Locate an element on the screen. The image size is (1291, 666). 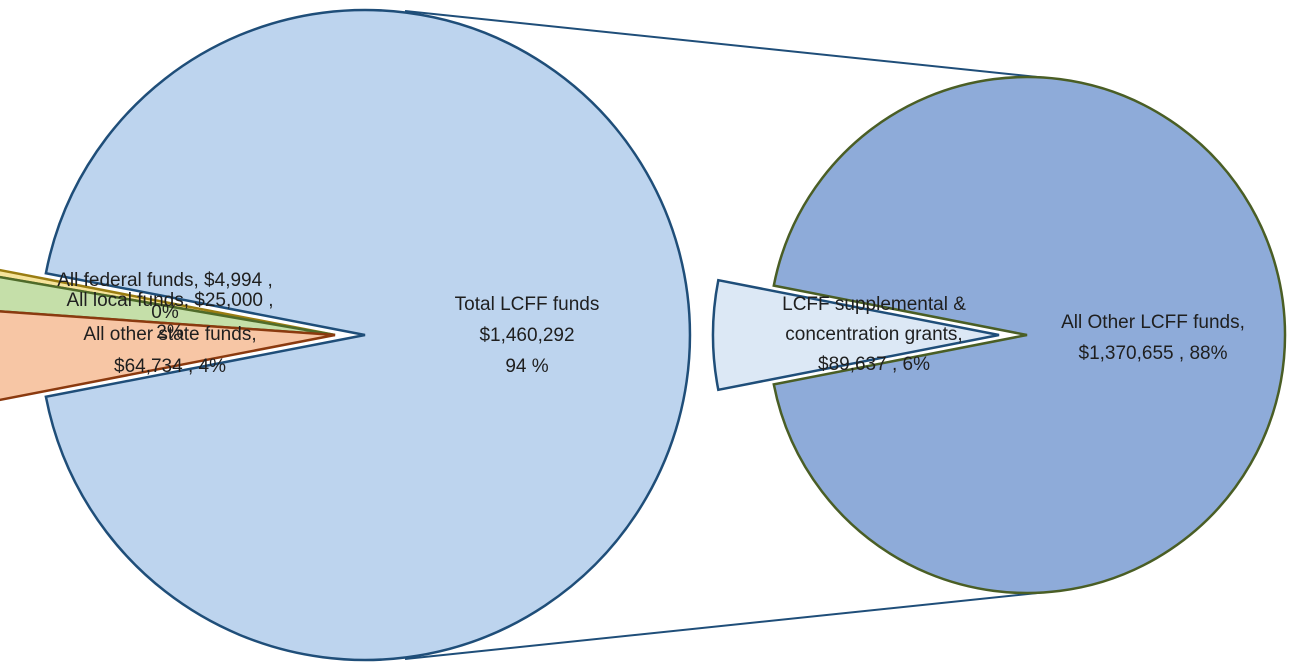
label-all-other-state-funds: All other state funds, $64,734 , 4% is located at coordinates (169, 350).